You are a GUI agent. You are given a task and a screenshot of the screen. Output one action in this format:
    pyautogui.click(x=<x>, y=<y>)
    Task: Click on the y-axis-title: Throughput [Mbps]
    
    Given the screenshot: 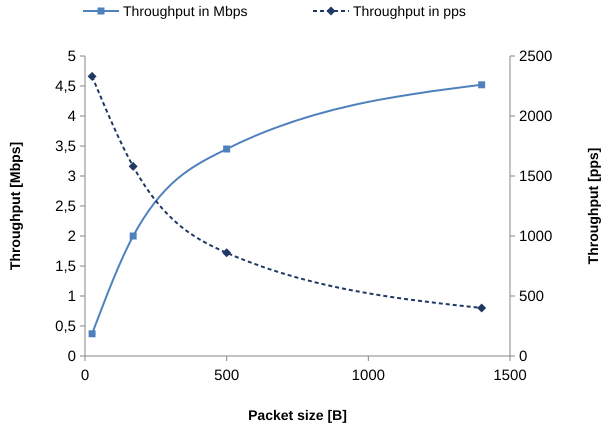 What is the action you would take?
    pyautogui.click(x=15, y=206)
    